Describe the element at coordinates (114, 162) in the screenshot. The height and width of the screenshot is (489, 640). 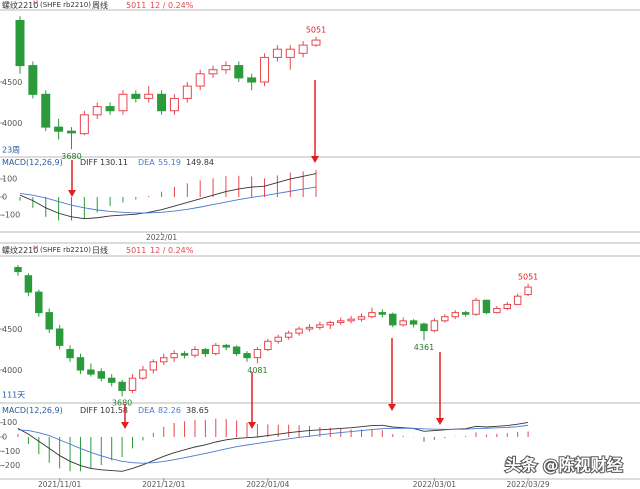
I see `macd-diff: 130.11` at that location.